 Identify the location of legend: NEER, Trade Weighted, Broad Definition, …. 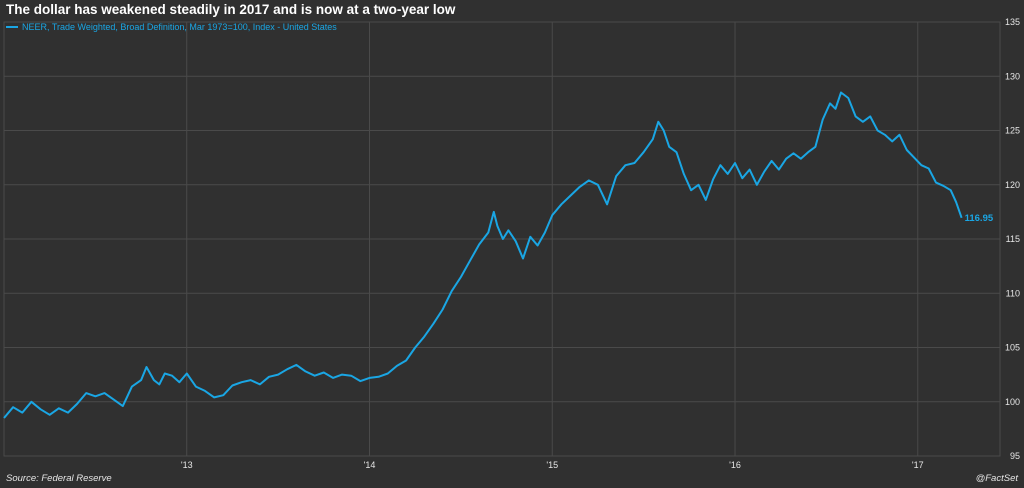
(171, 27).